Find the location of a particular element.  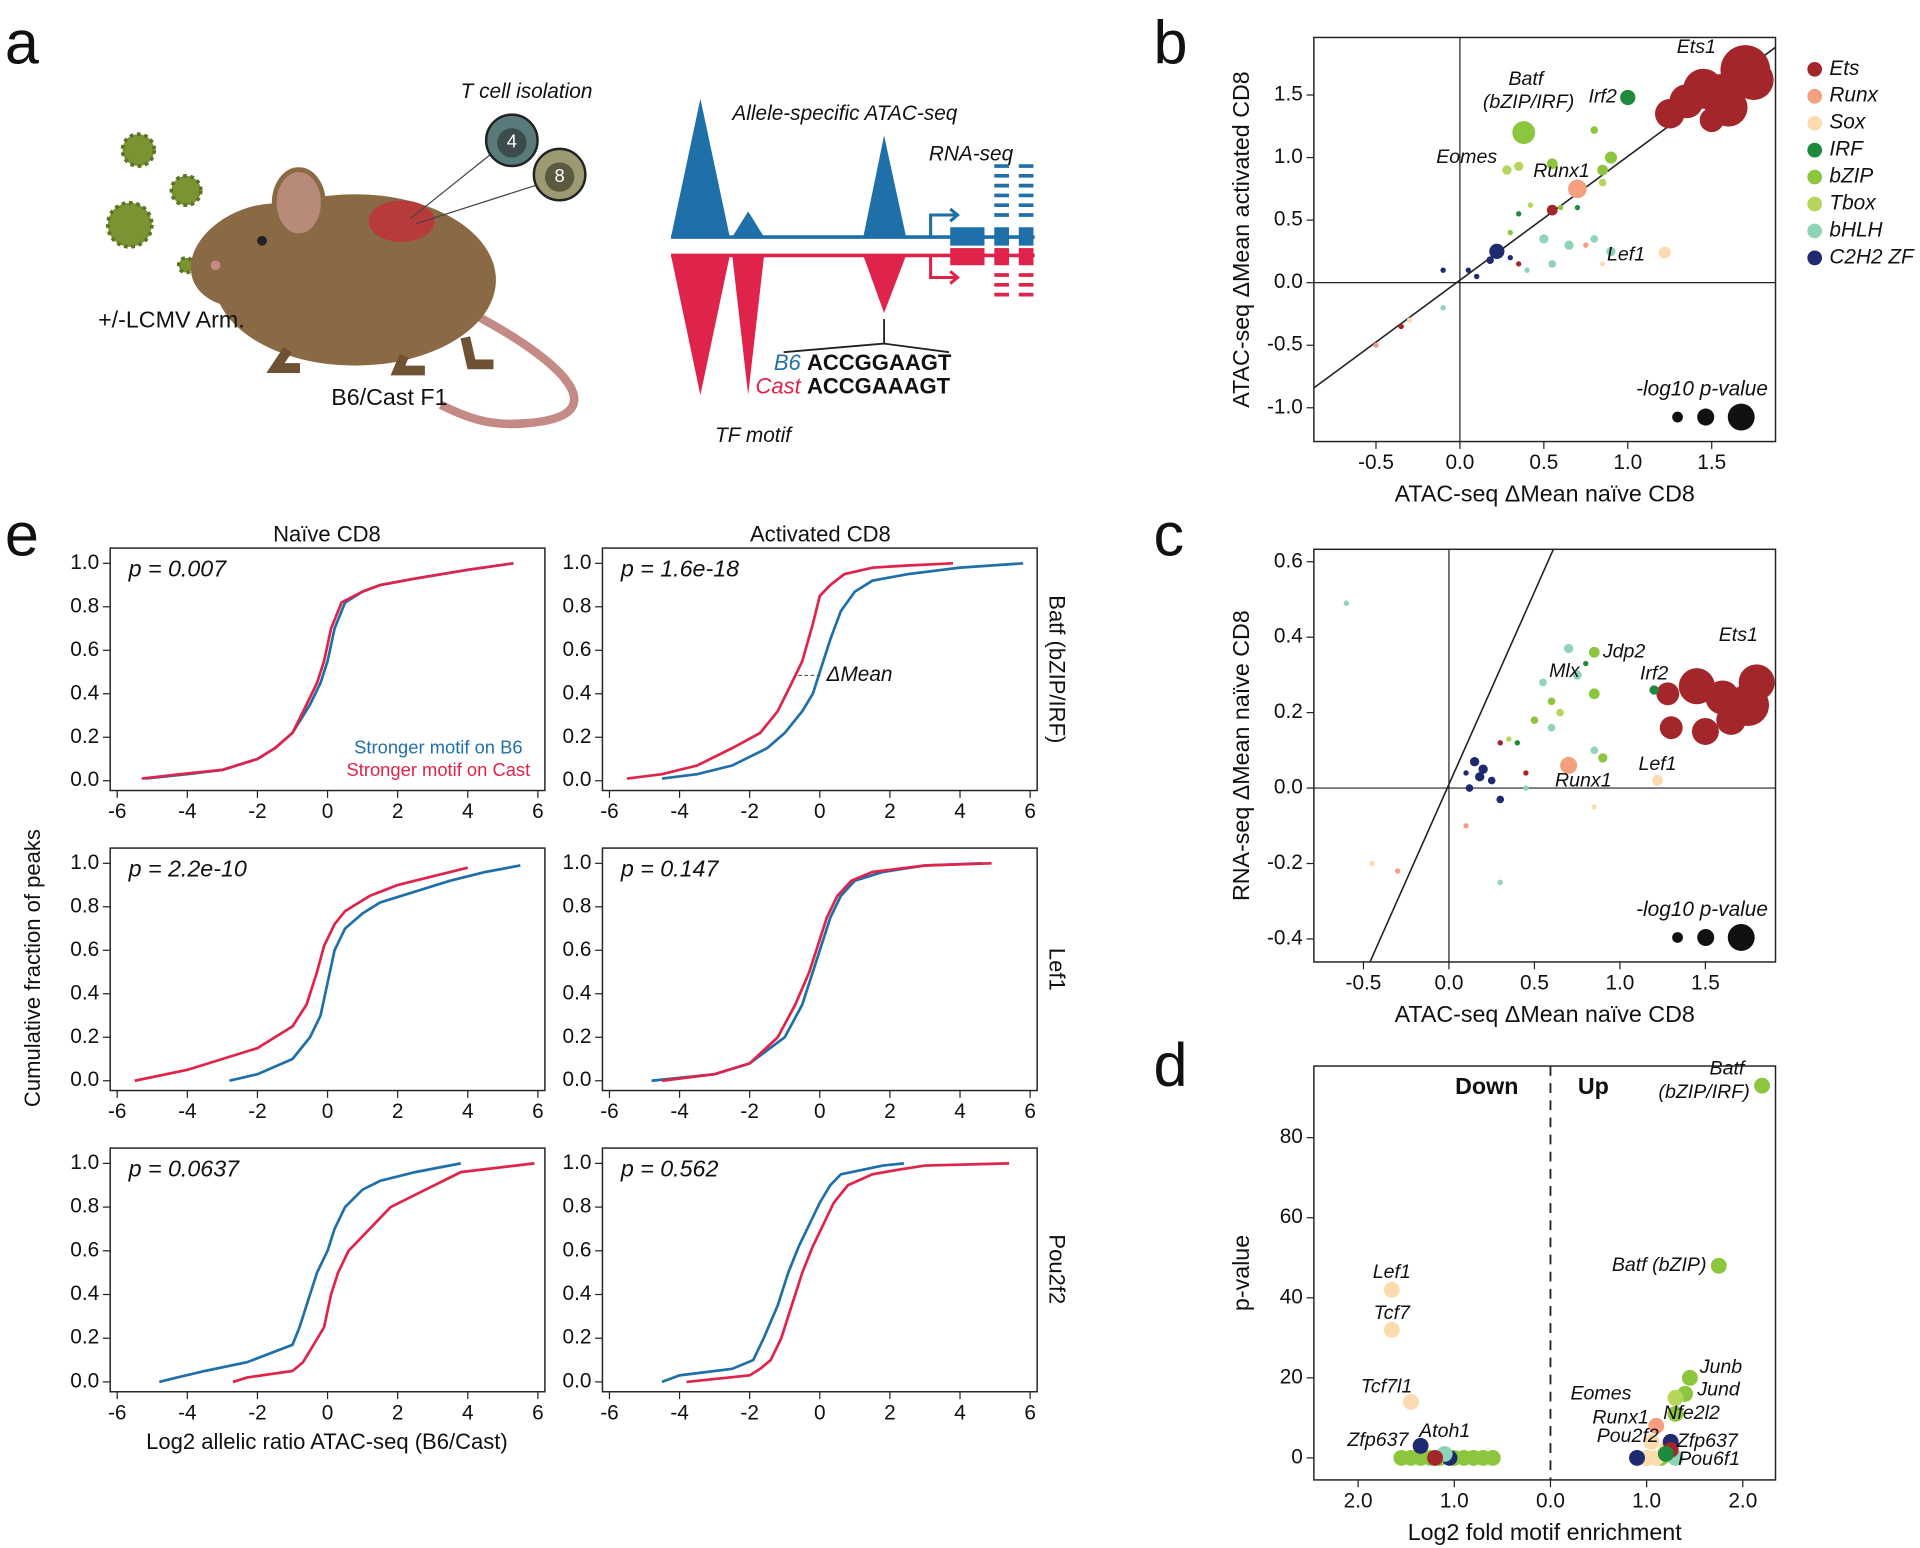

legend-label: Stronger motif on Cast is located at coordinates (439, 769).